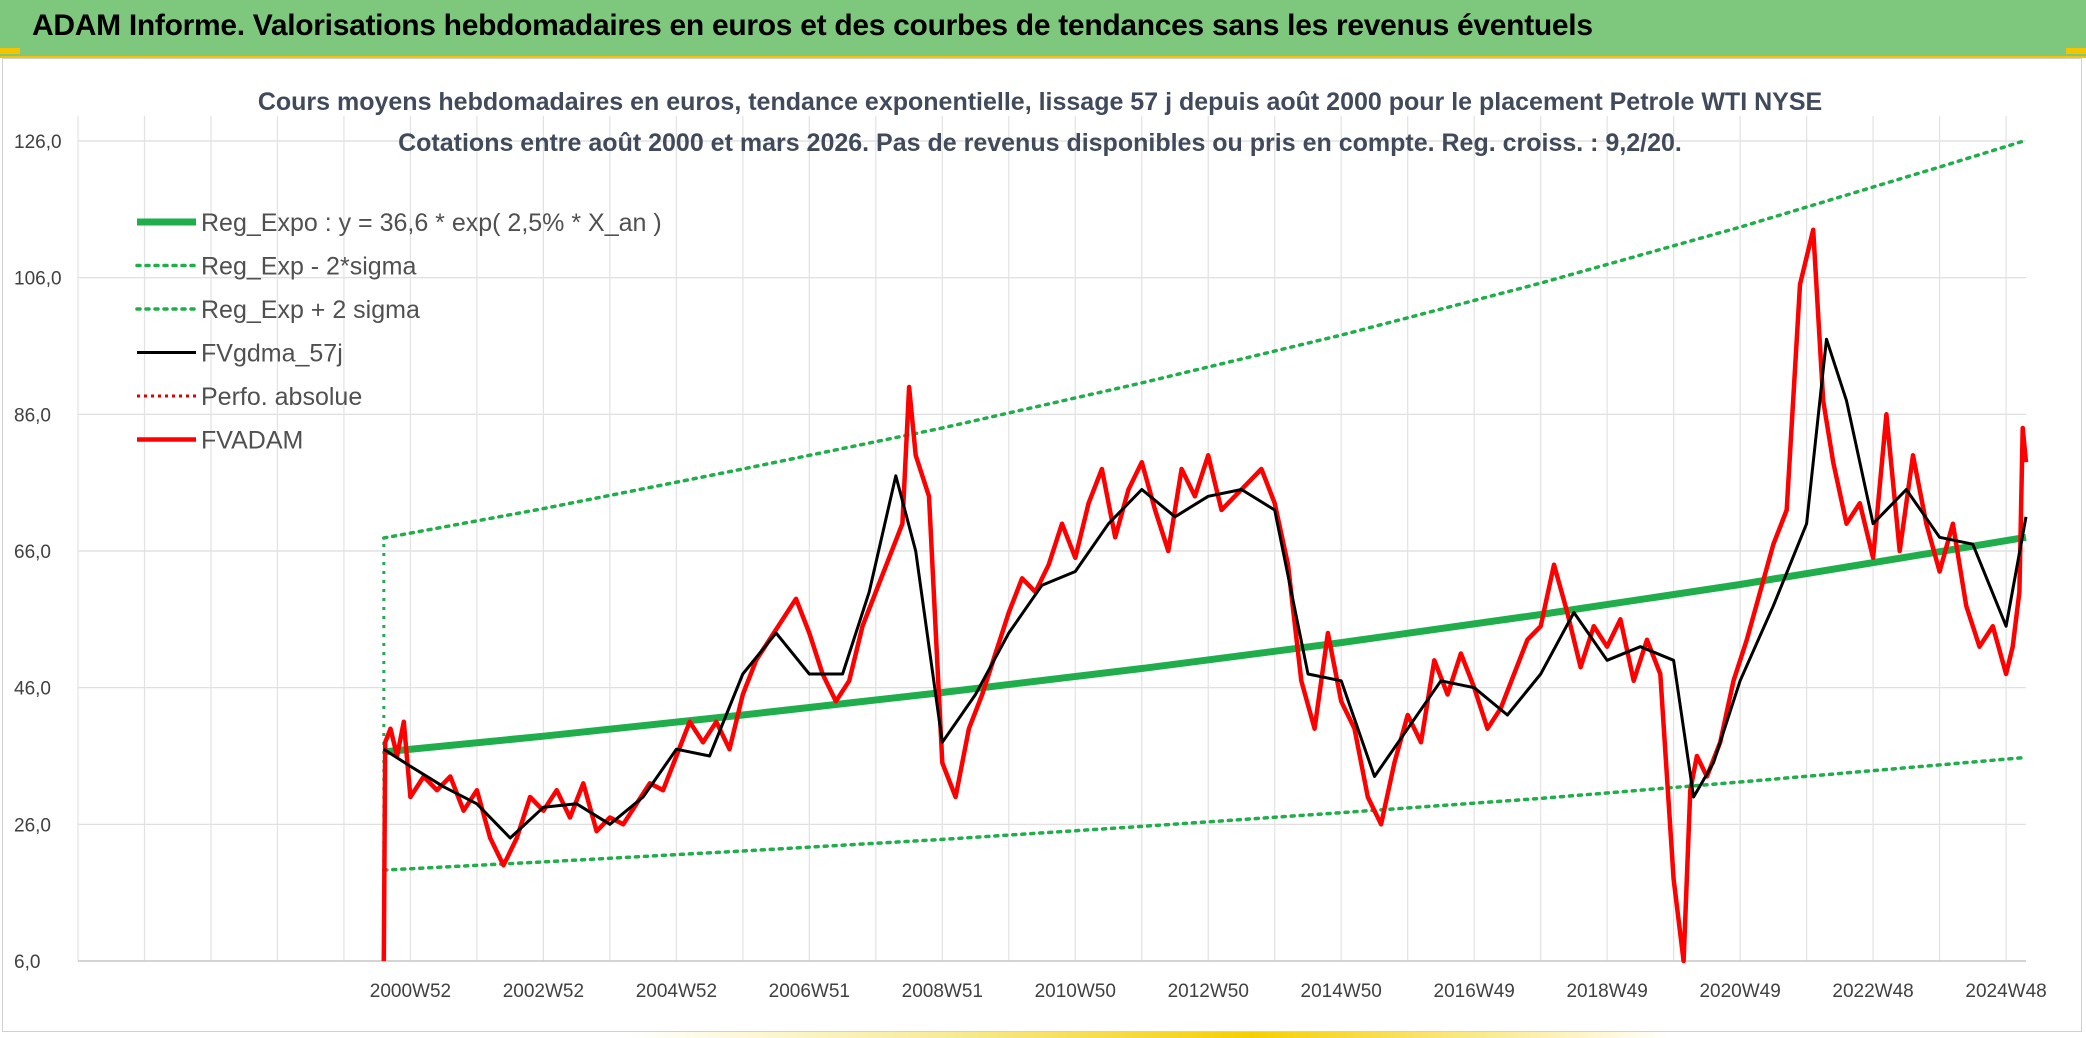 This screenshot has width=2086, height=1038. Describe the element at coordinates (2076, 51) in the screenshot. I see `corner-accent-right` at that location.